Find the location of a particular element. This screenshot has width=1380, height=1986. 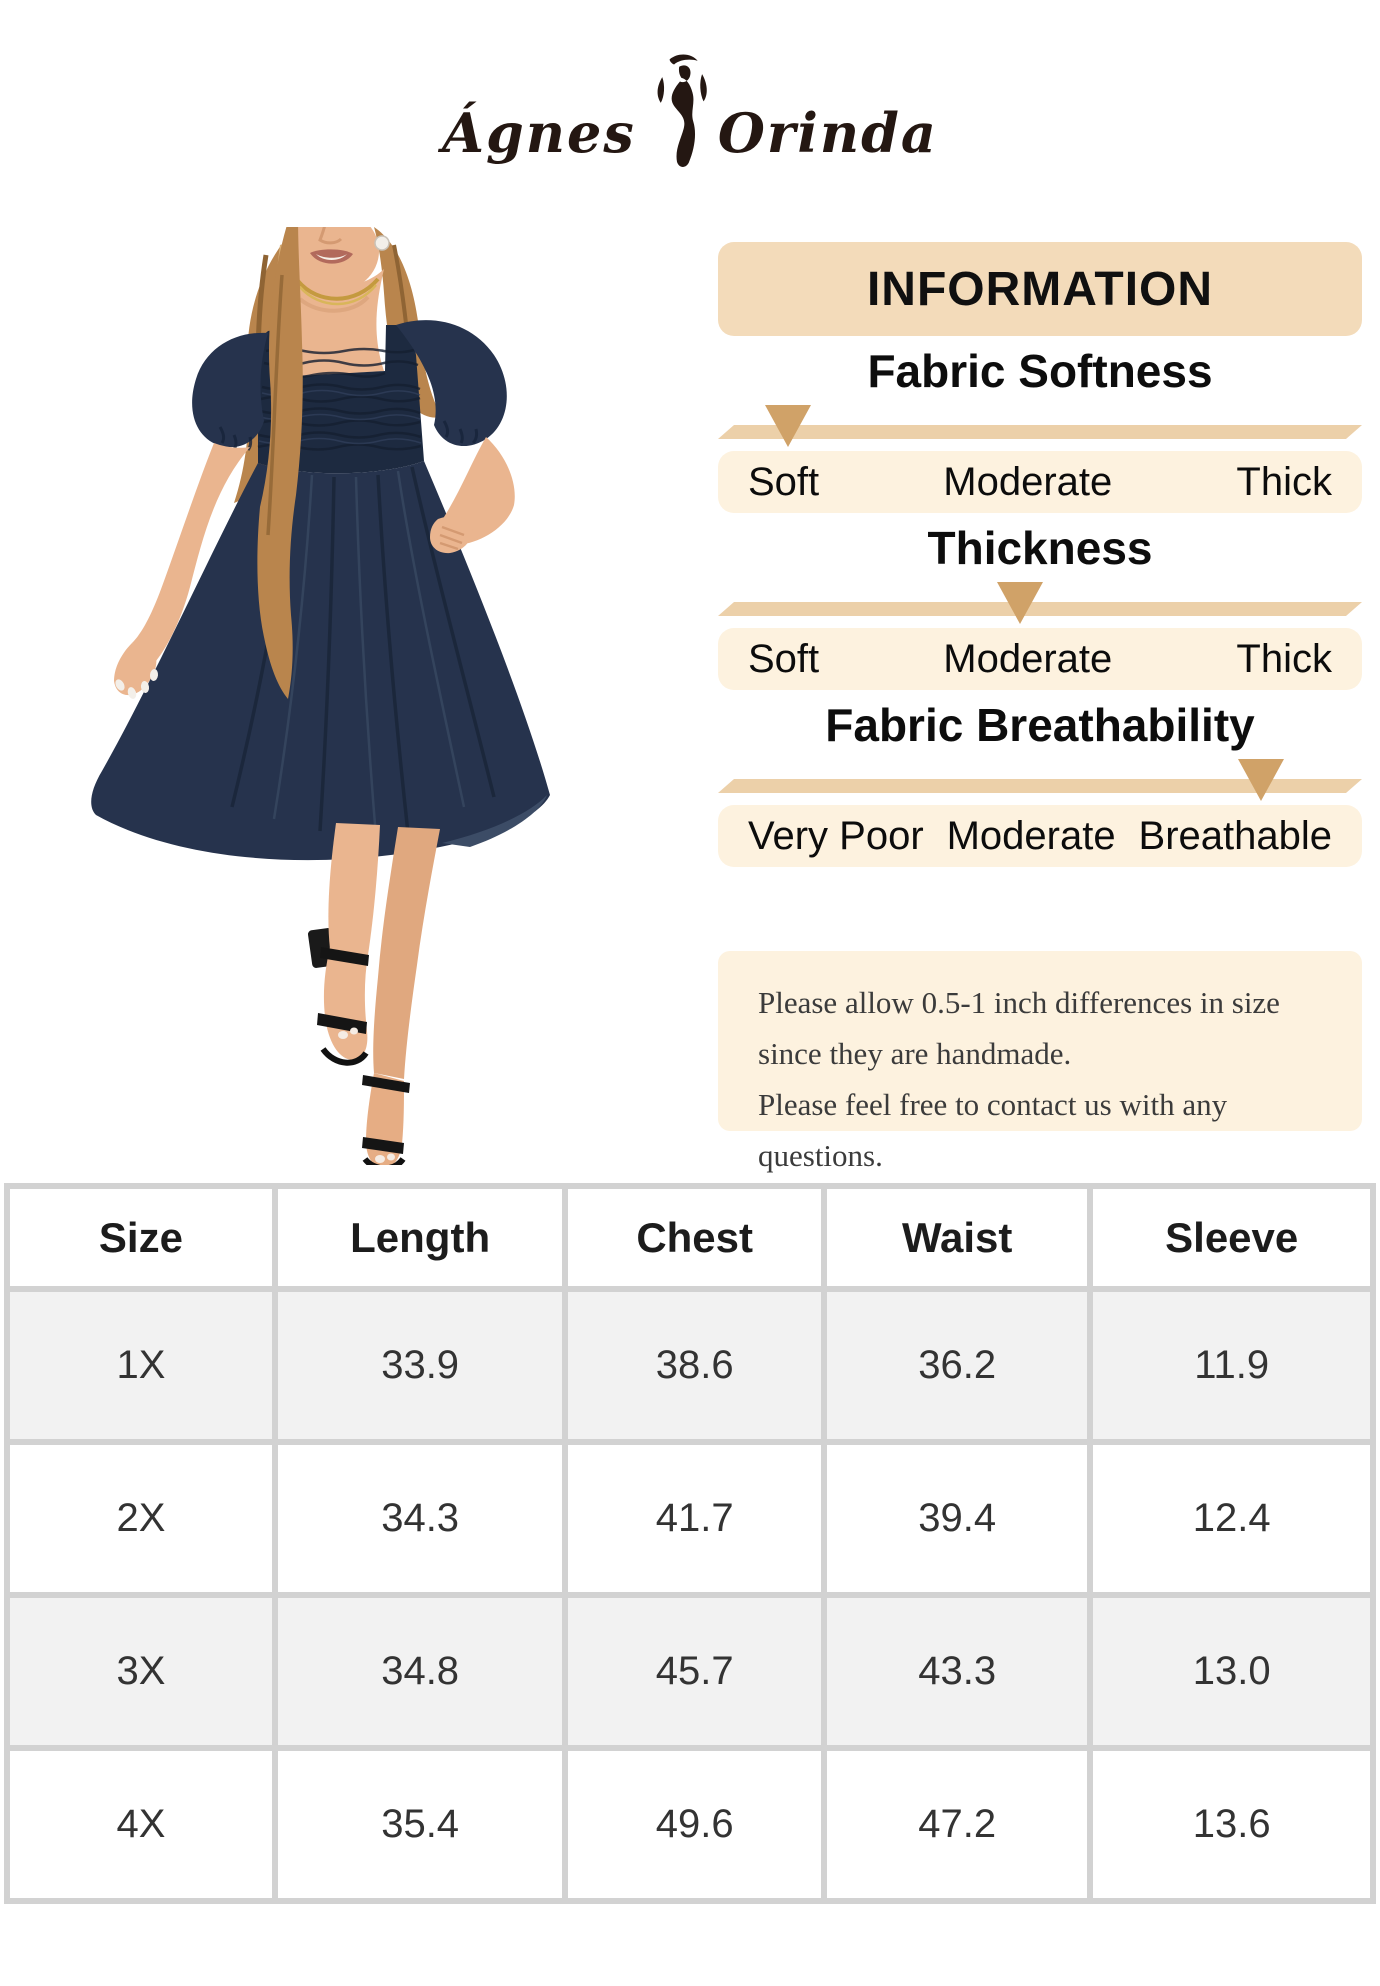

table-header-cell: Length is located at coordinates (420, 1237).